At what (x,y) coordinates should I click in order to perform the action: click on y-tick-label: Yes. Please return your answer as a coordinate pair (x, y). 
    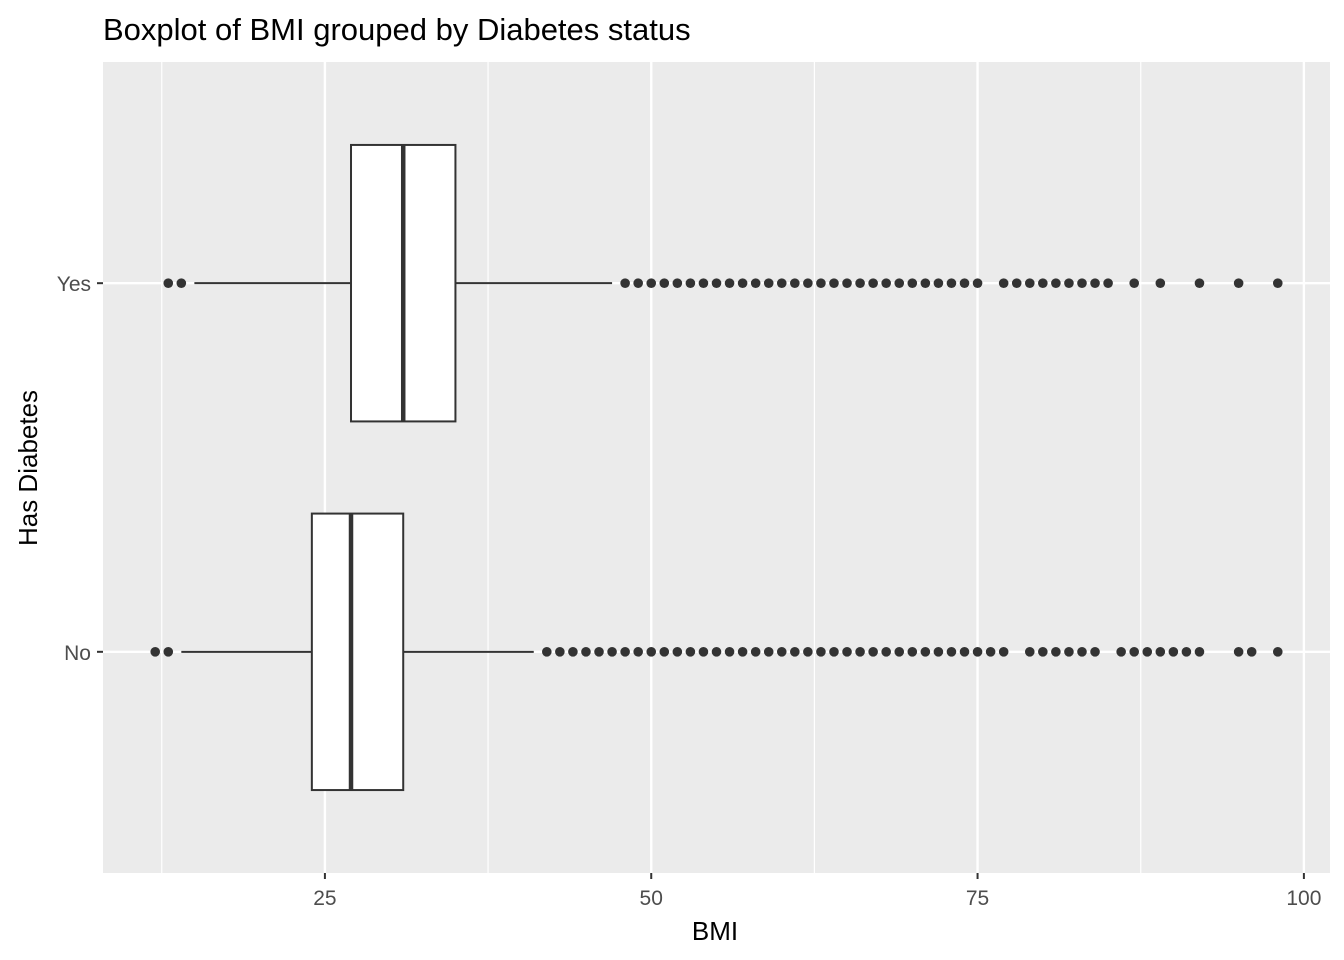
    Looking at the image, I should click on (74, 284).